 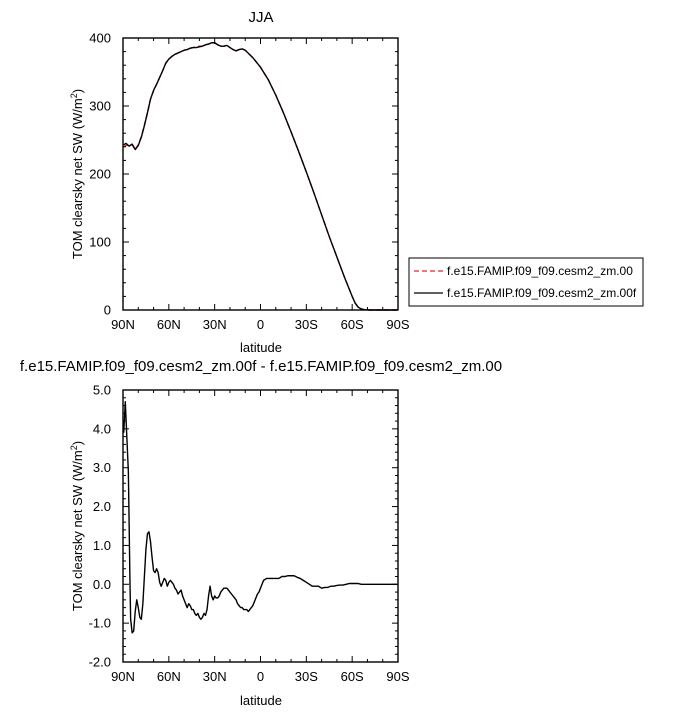 What do you see at coordinates (100, 38) in the screenshot?
I see `y-tick-label: 400` at bounding box center [100, 38].